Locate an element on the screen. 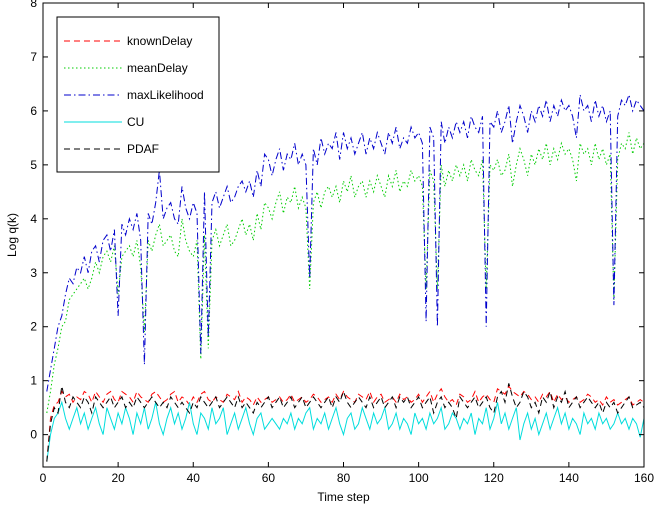 This screenshot has height=508, width=662. y-tick-label: 4 is located at coordinates (33, 219).